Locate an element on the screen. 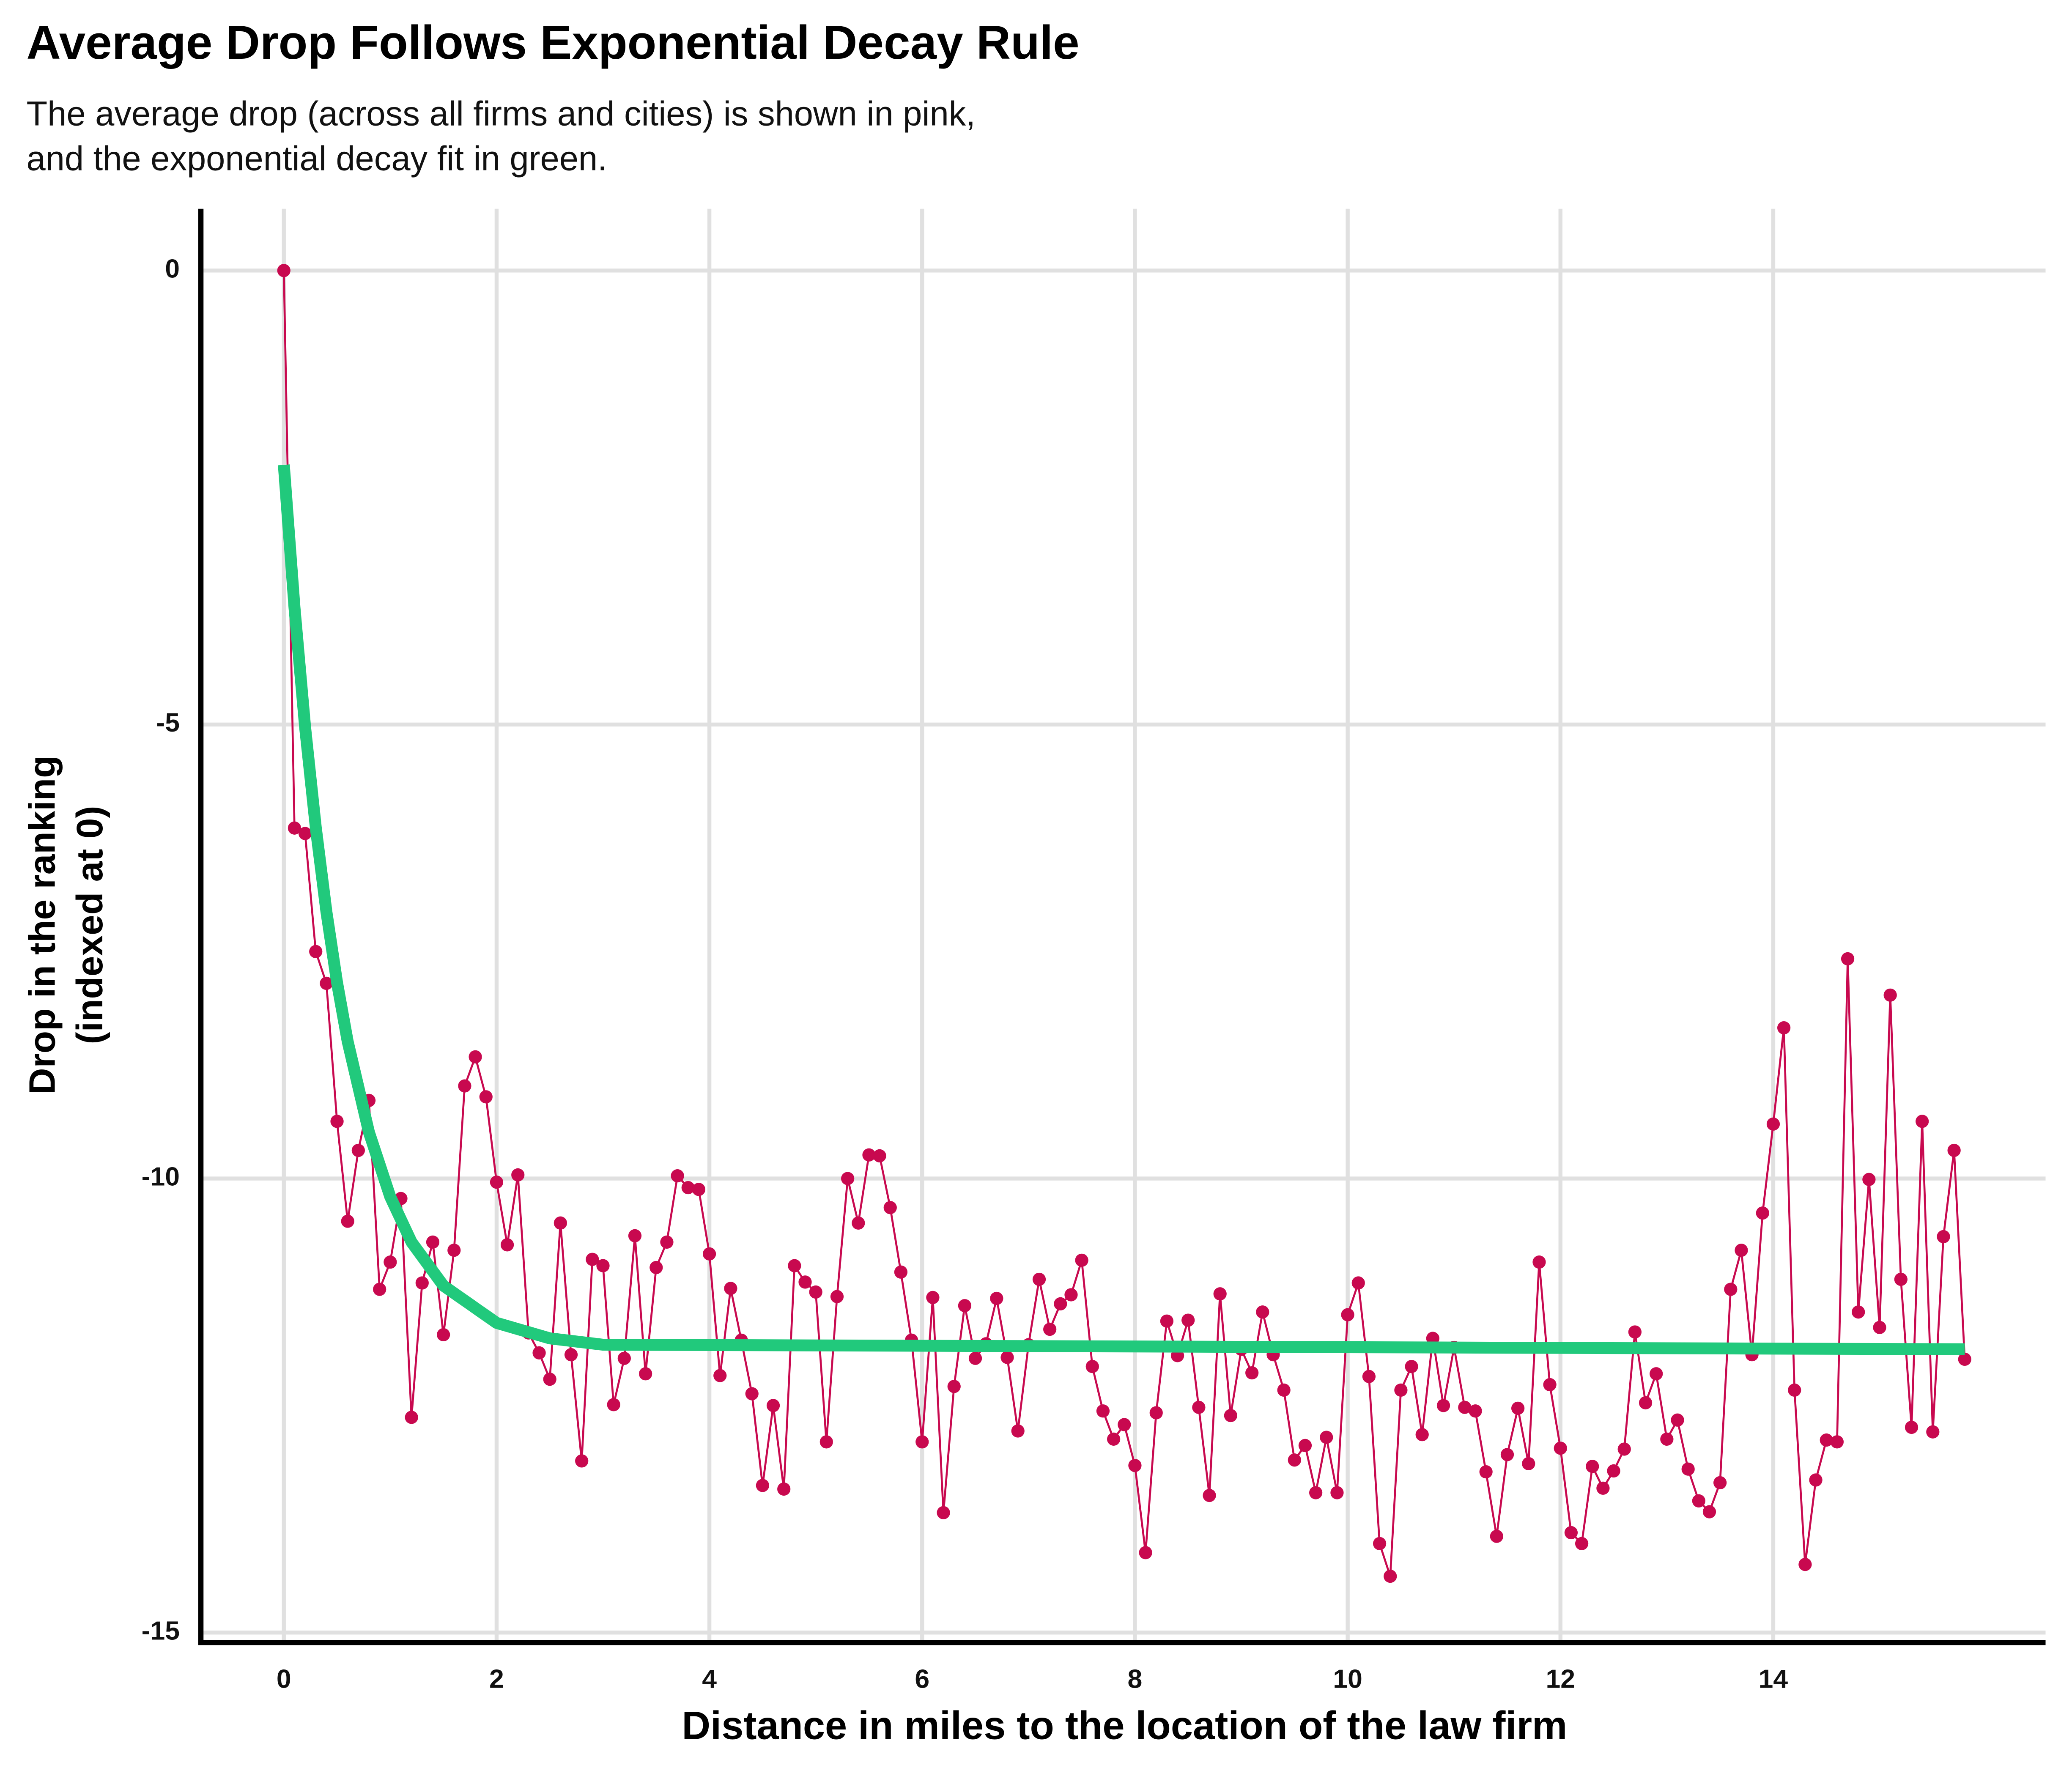  x-tick-label: 2 is located at coordinates (496, 1679).